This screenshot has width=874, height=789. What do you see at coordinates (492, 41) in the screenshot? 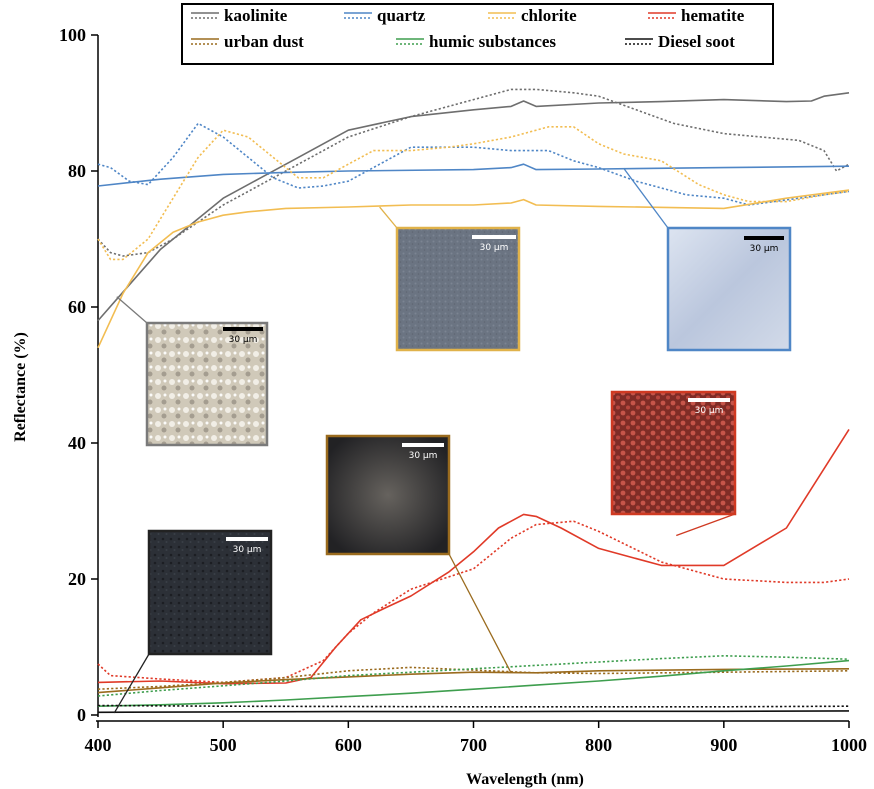
I see `legend-label-humic-substances: humic substances` at bounding box center [492, 41].